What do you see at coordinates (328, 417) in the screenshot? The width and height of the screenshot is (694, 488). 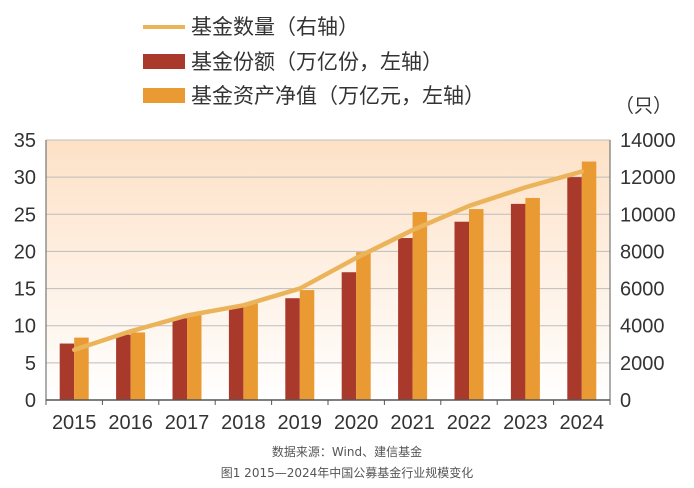 I see `x-axis-ticks: 2015 2016 2017 2018 2019 2020 2021 2022 2023 2024` at bounding box center [328, 417].